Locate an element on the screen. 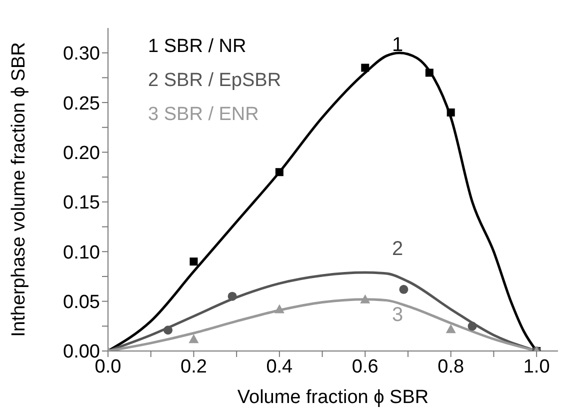 This screenshot has height=420, width=578. y-tick-label: 0.30 is located at coordinates (81, 54).